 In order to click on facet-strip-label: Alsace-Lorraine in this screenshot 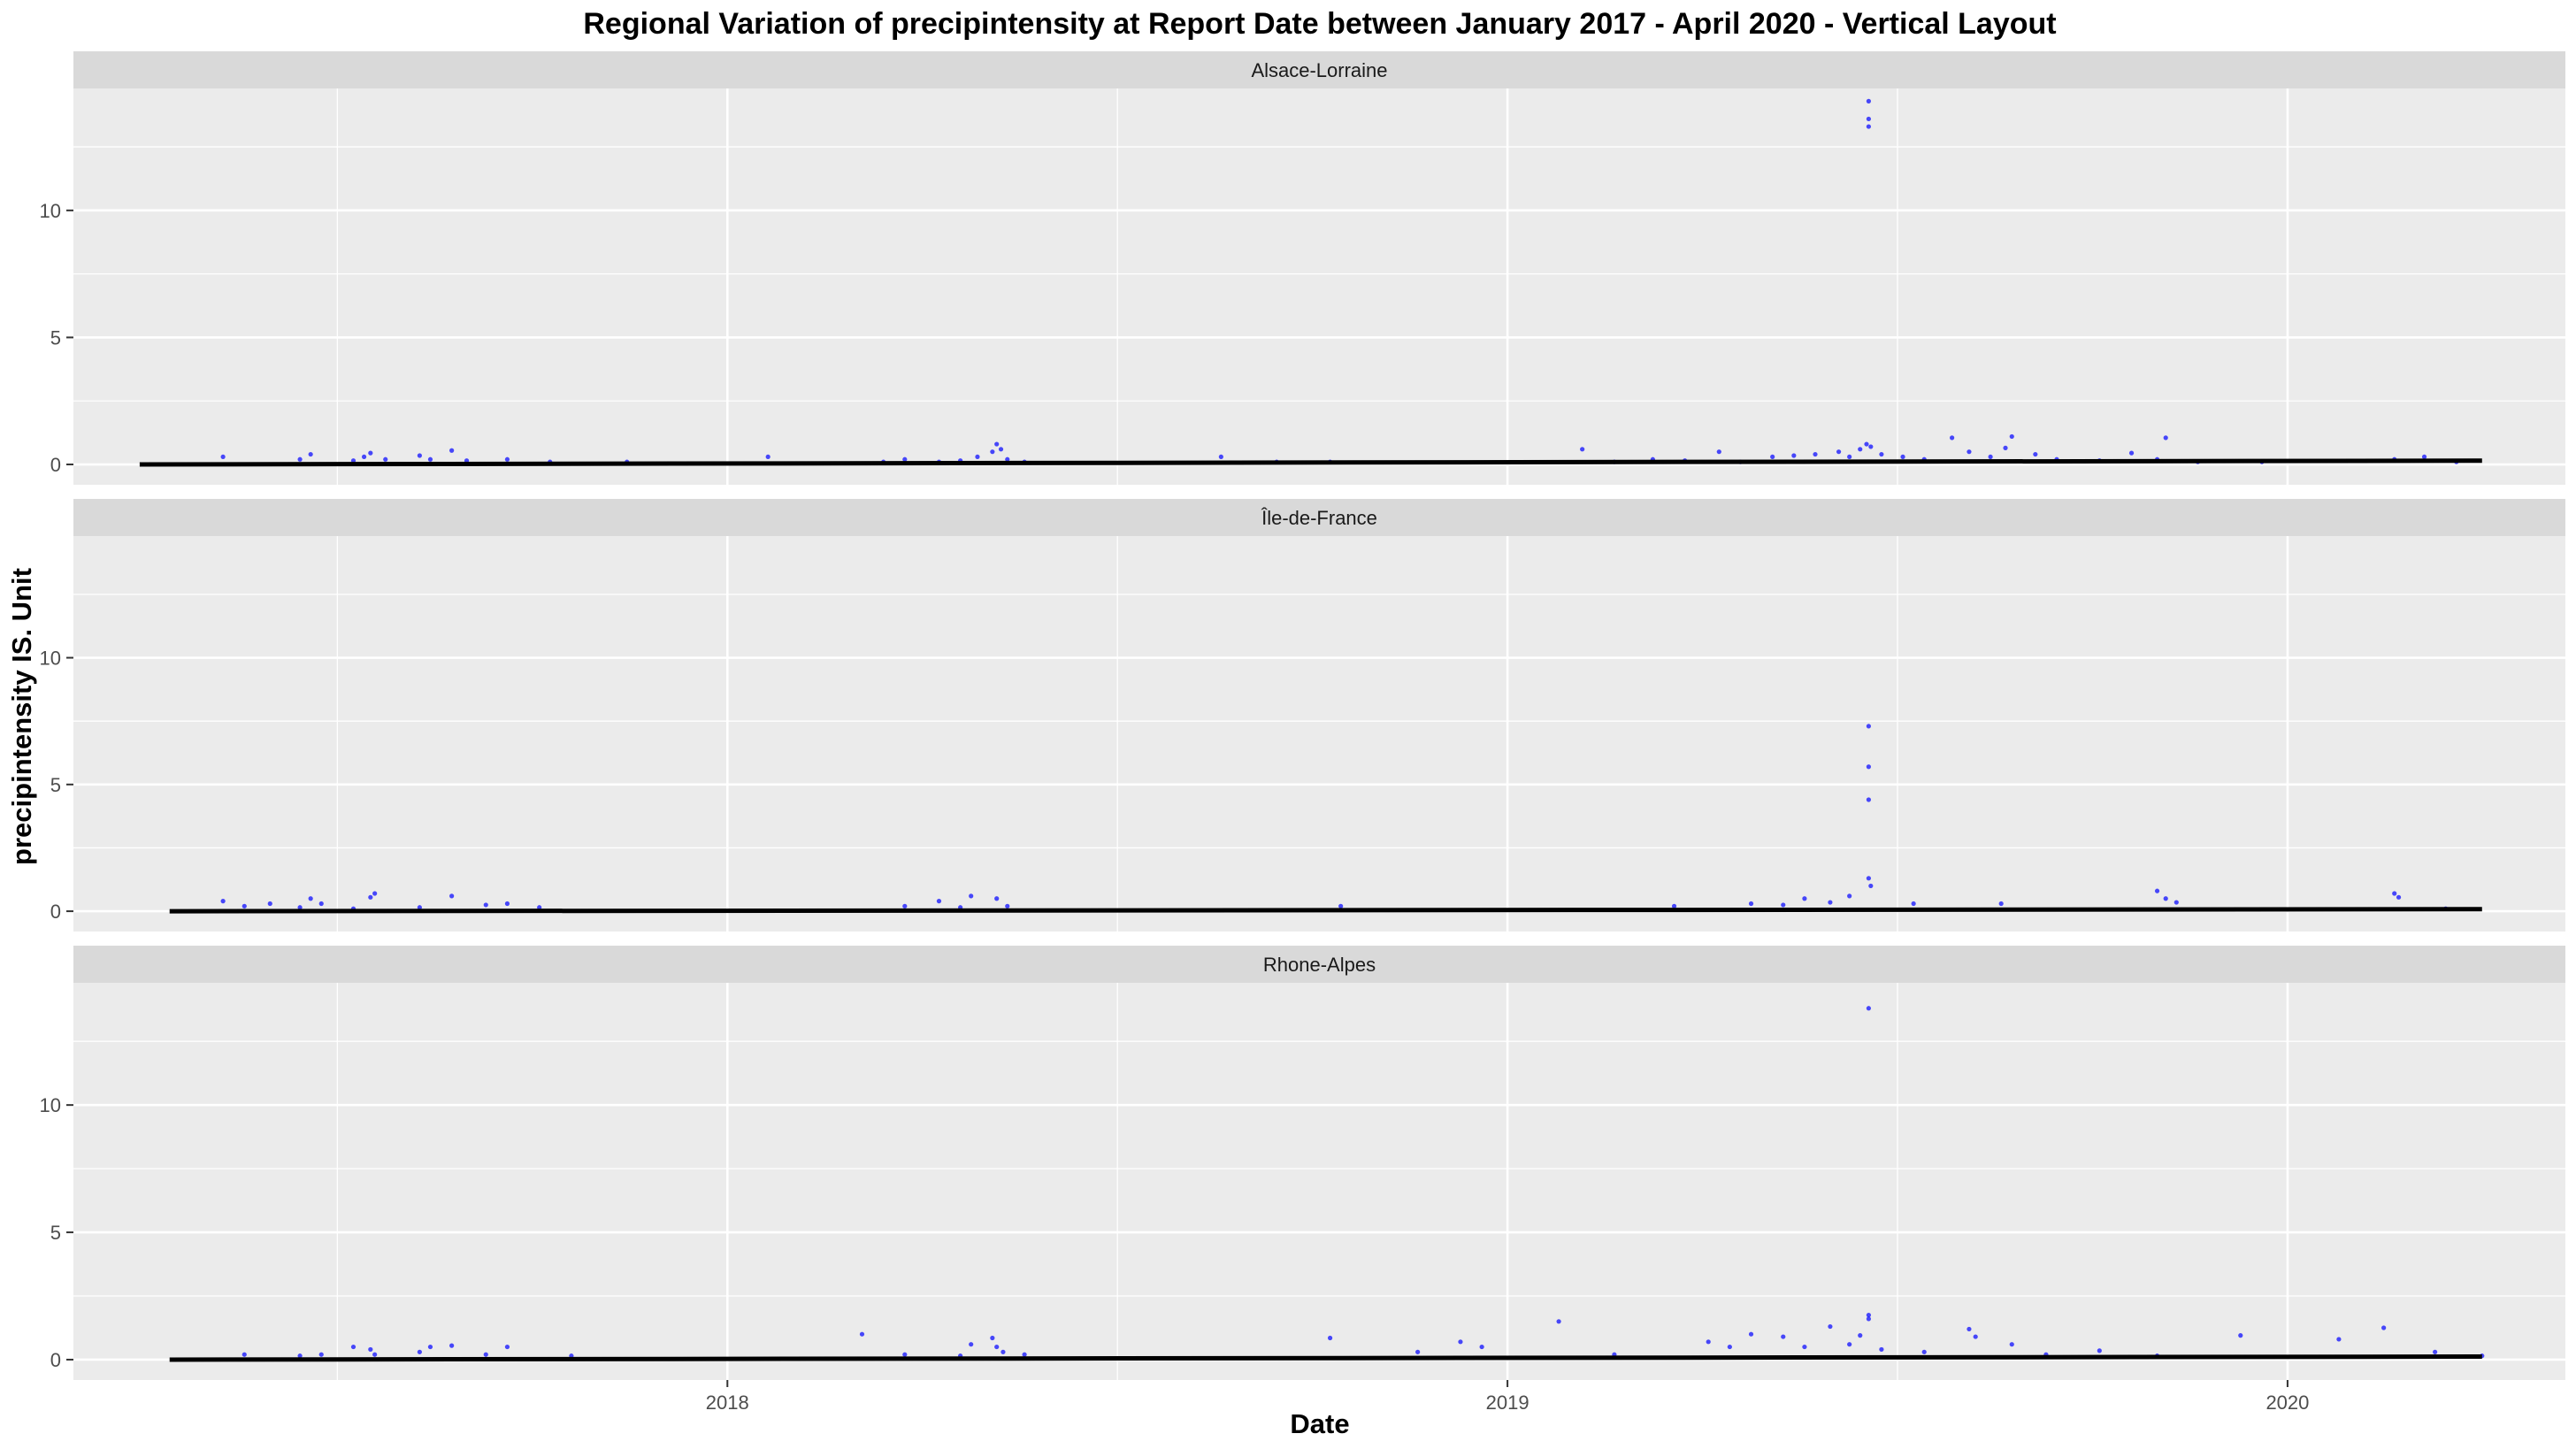, I will do `click(1319, 70)`.